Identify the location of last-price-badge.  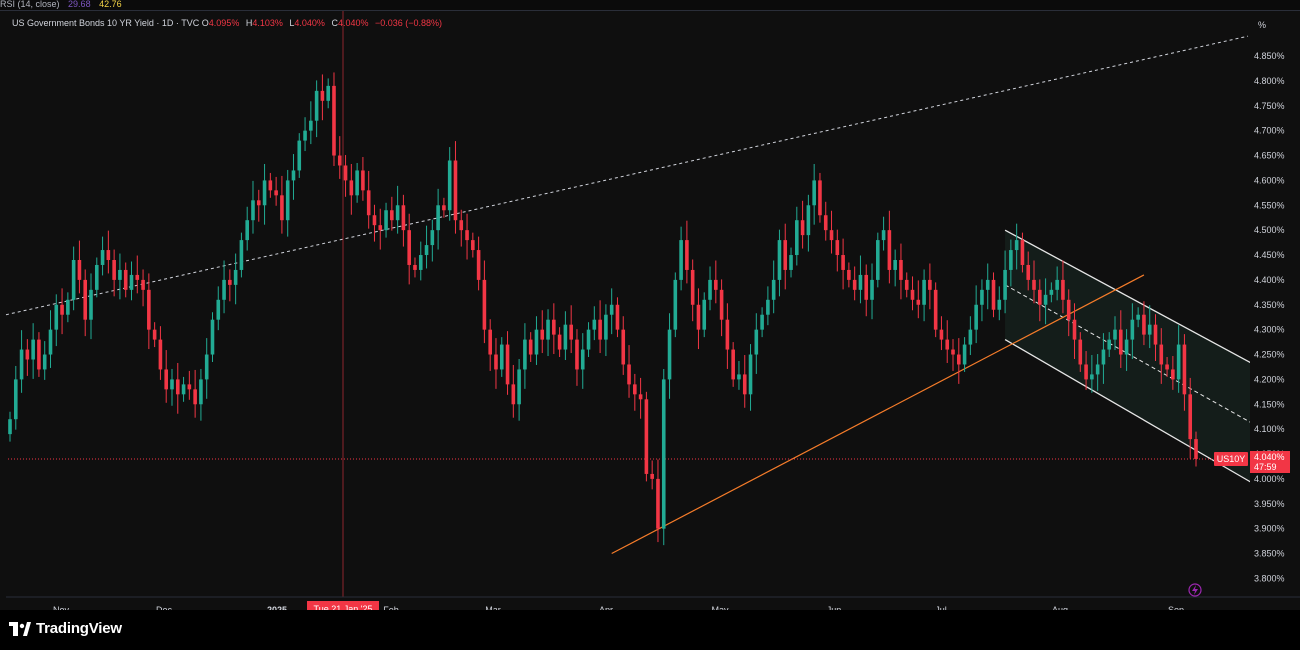
(1270, 462).